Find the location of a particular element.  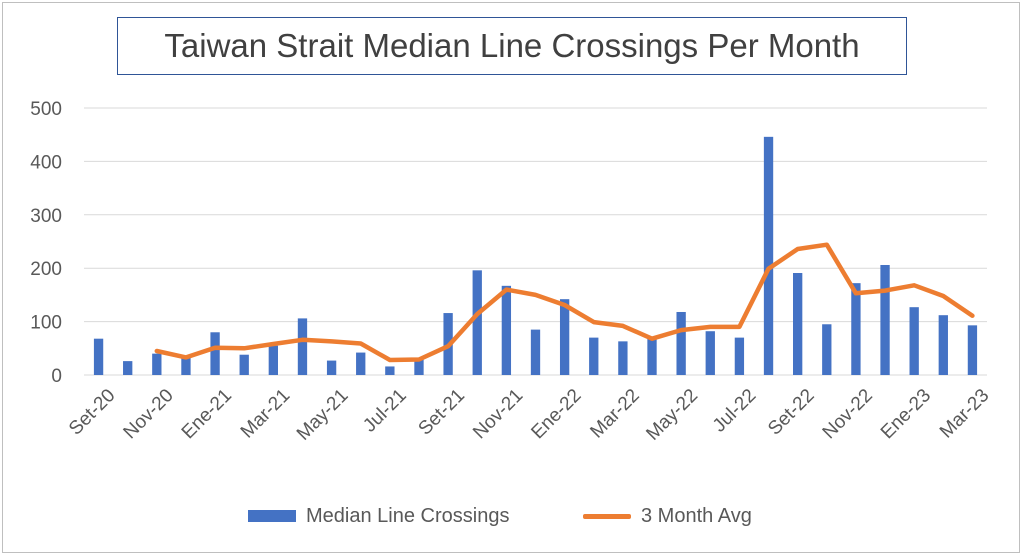

y-tick-label: 300 is located at coordinates (46, 216).